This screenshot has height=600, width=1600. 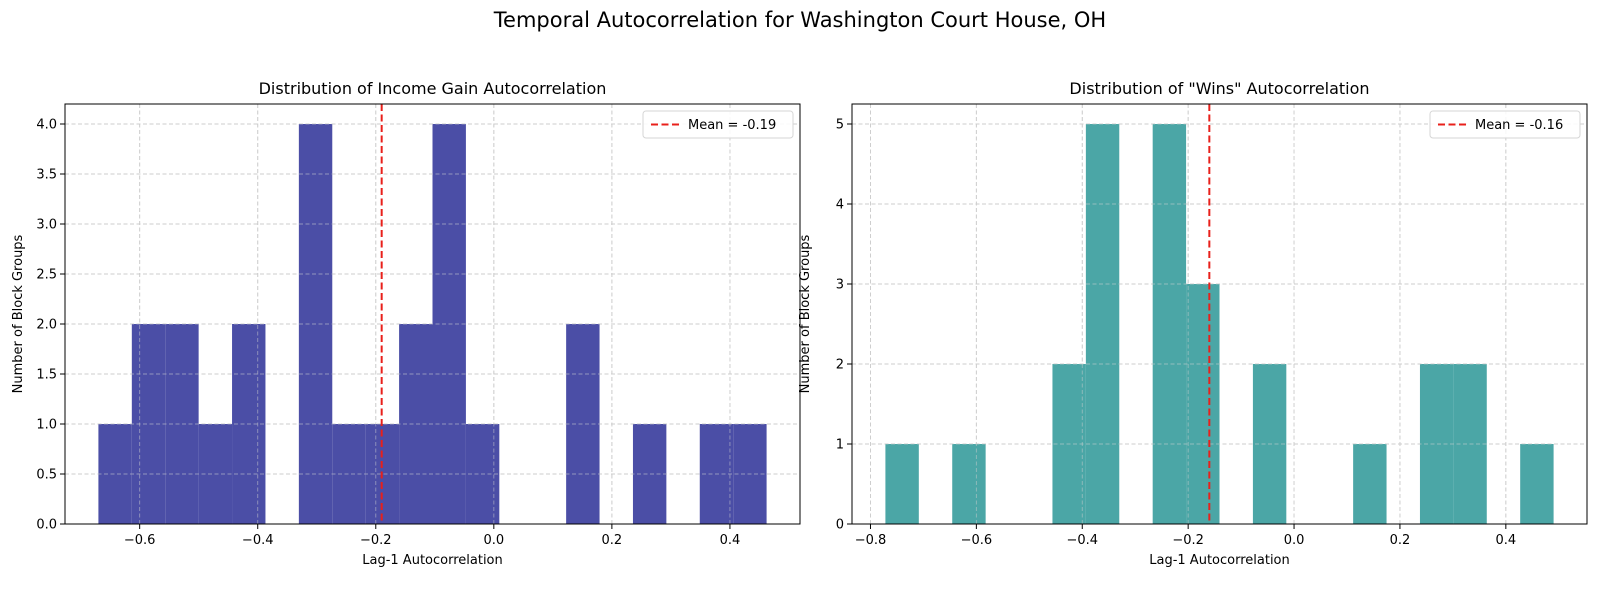 I want to click on y-tick-label: 0.5, so click(x=46, y=475).